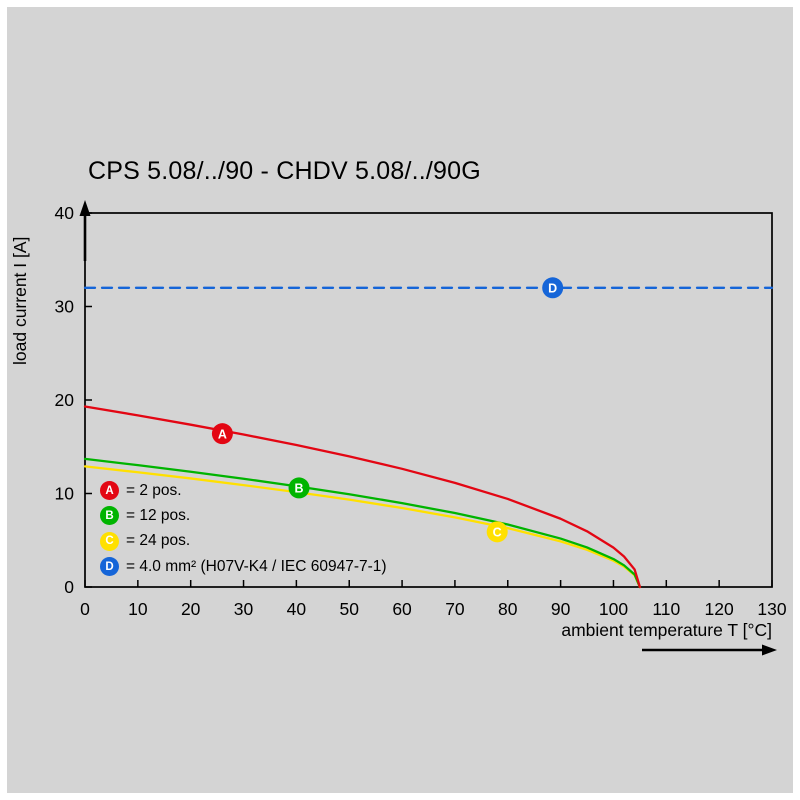  What do you see at coordinates (666, 630) in the screenshot?
I see `x-axis-label: ambient temperature T [°C]` at bounding box center [666, 630].